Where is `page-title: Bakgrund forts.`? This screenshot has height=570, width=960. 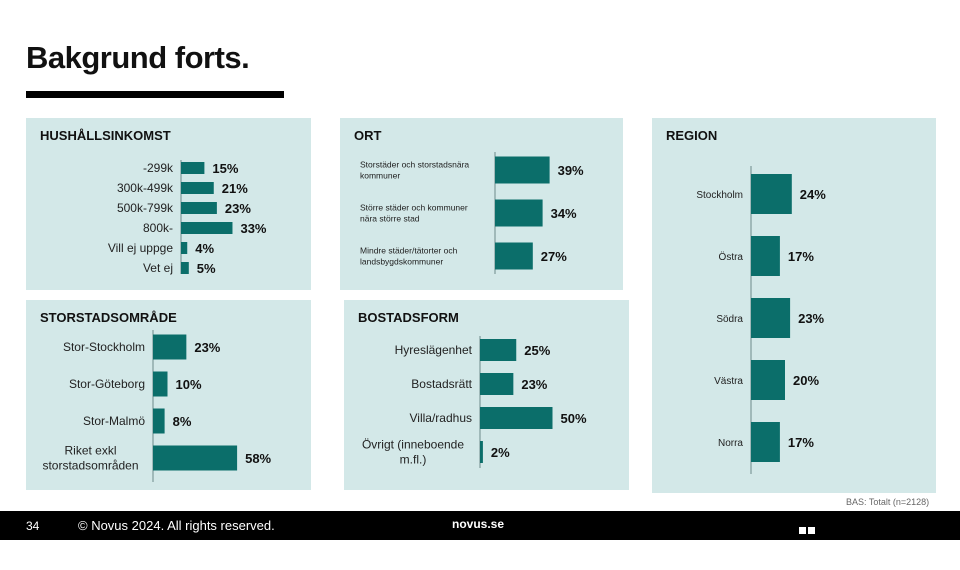
page-title: Bakgrund forts. is located at coordinates (138, 57).